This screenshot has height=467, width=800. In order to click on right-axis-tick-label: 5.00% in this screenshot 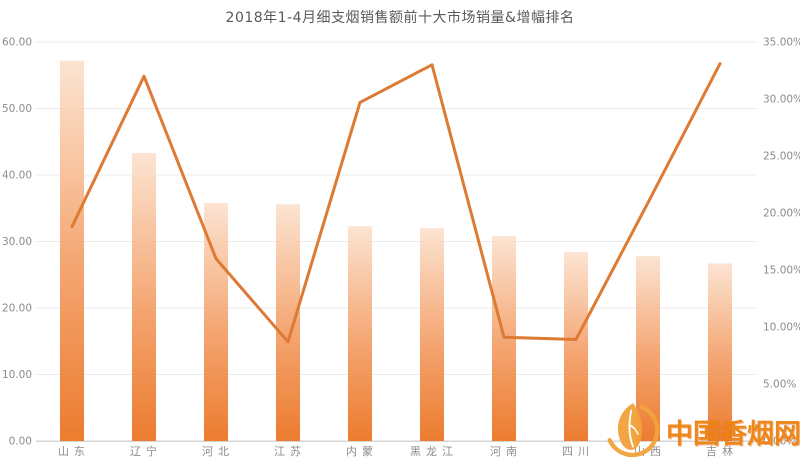, I will do `click(779, 385)`.